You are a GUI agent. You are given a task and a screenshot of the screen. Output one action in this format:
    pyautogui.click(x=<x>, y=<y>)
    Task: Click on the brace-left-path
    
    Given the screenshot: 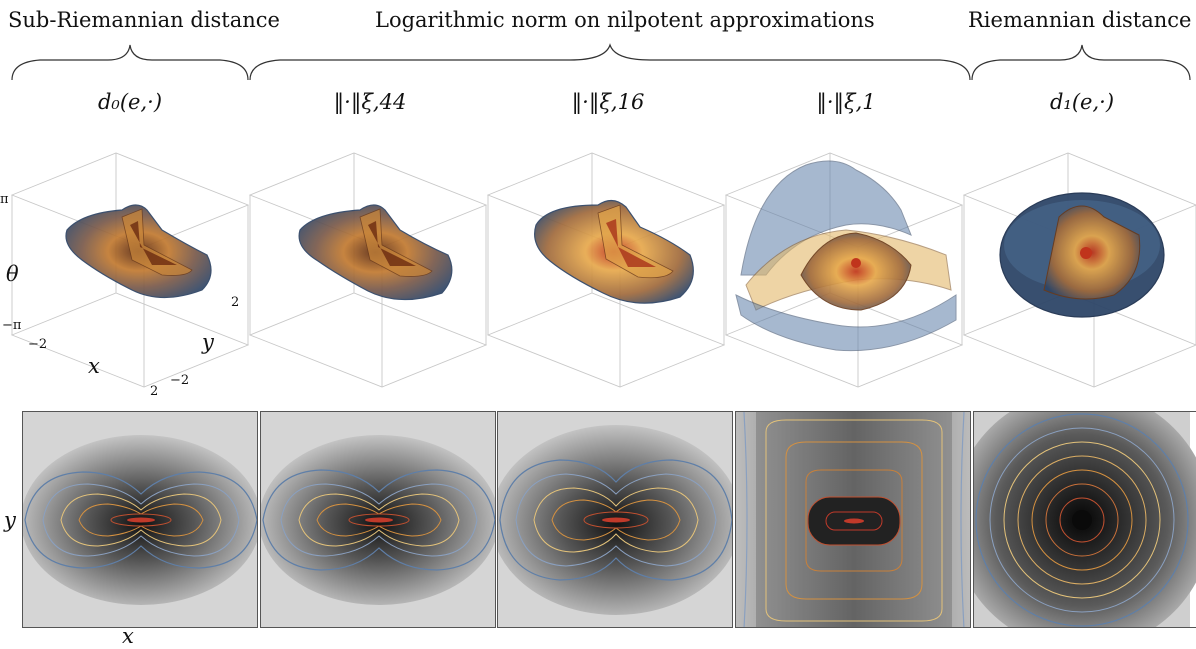 What is the action you would take?
    pyautogui.click(x=130, y=62)
    